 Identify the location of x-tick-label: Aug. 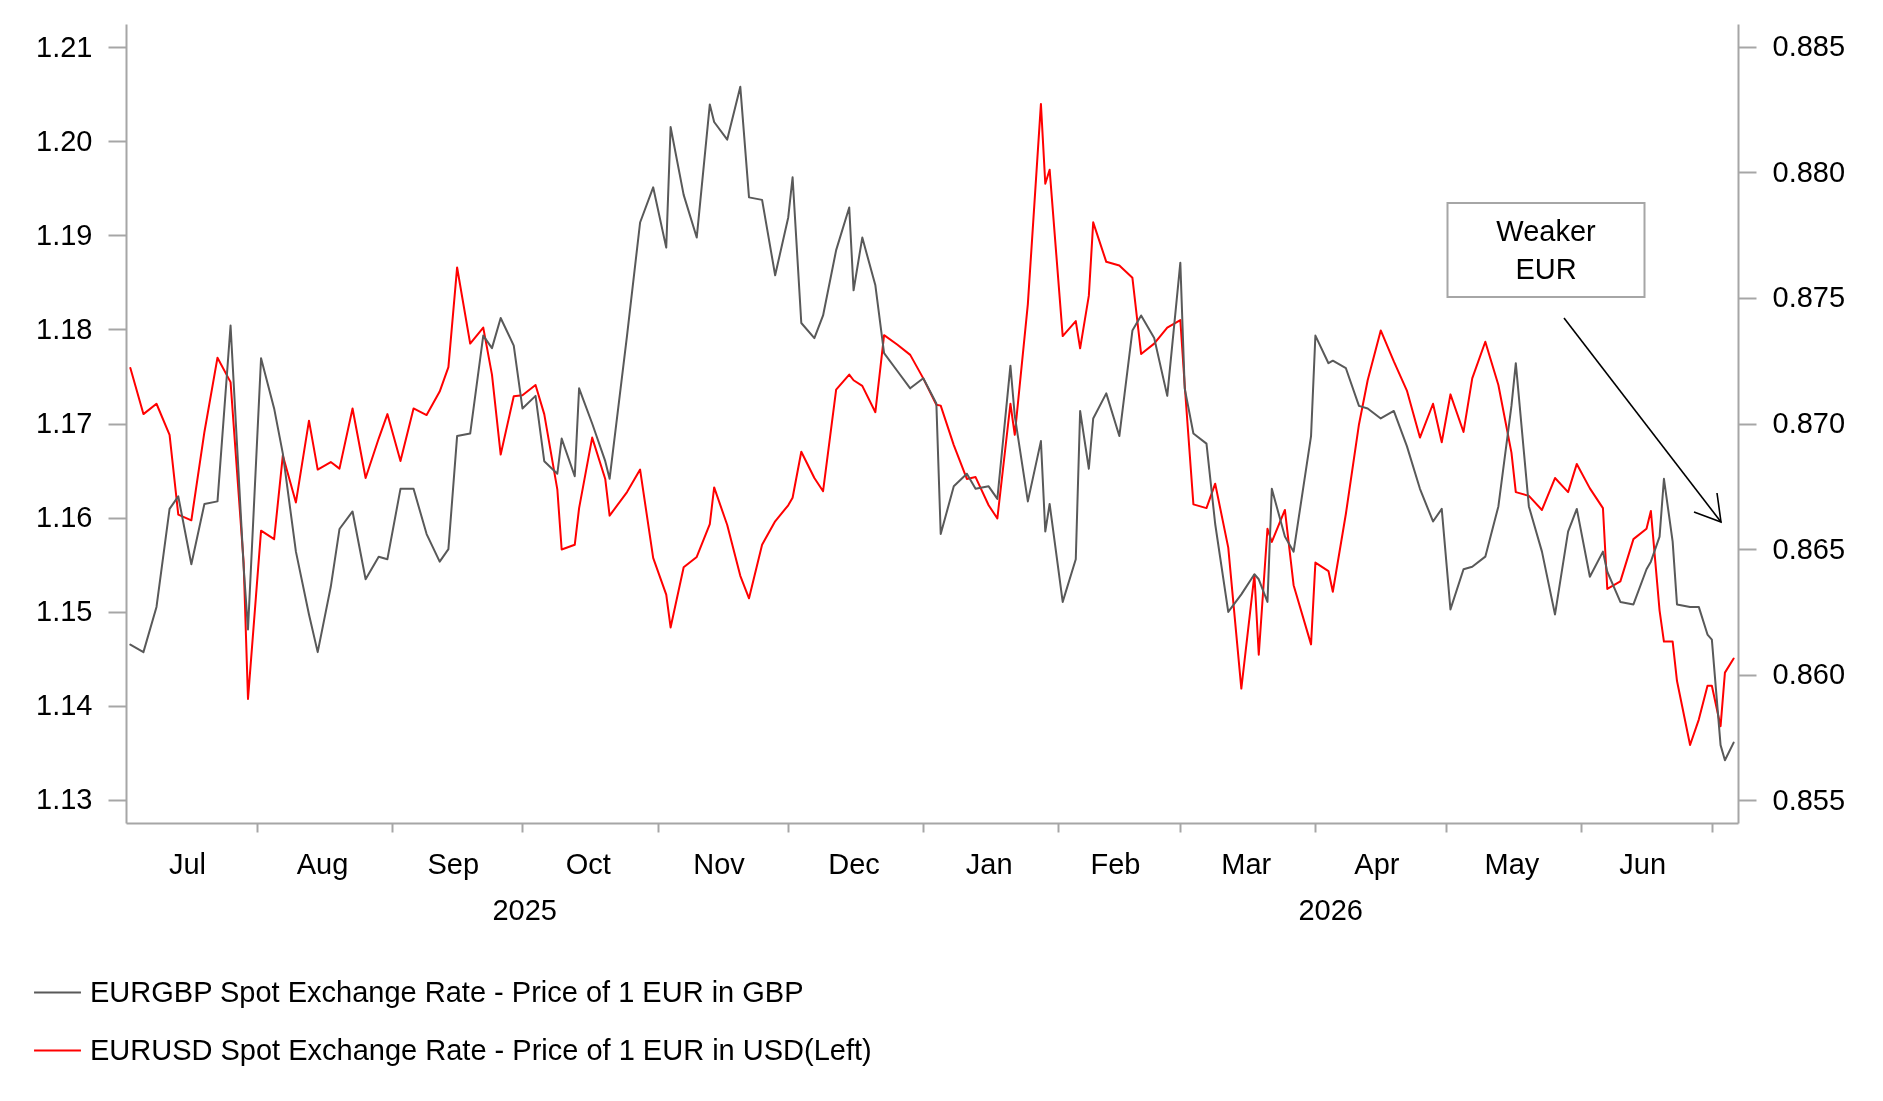
(322, 863).